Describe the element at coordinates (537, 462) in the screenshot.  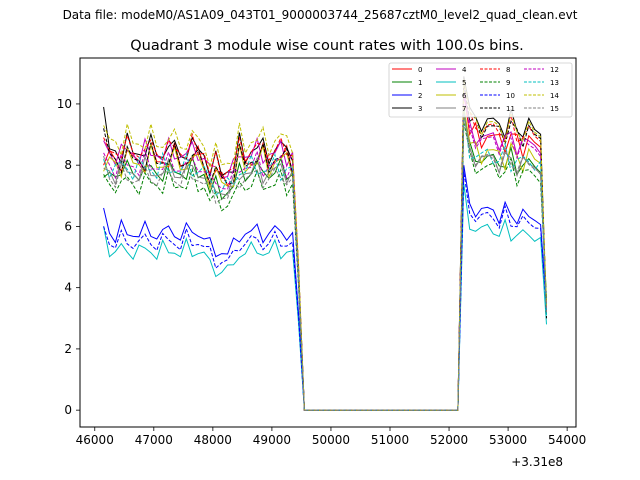
I see `x-offset-label: +3.31e8` at that location.